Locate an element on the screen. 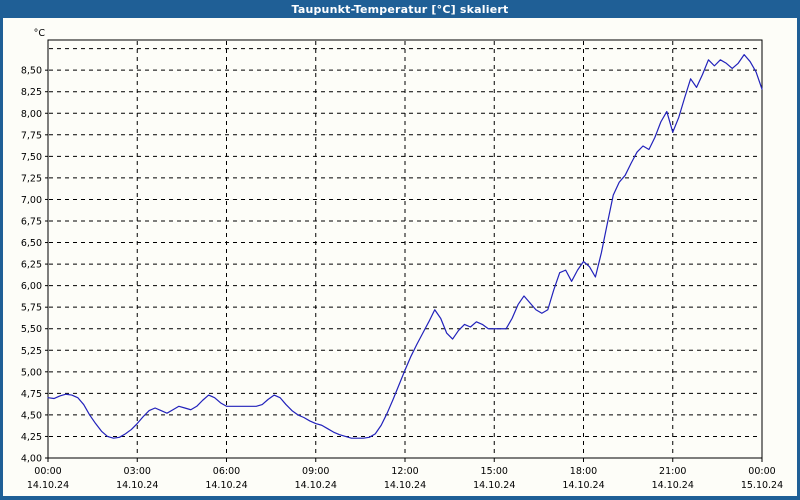 The image size is (800, 500). y-tick-label: 6,00 is located at coordinates (31, 286).